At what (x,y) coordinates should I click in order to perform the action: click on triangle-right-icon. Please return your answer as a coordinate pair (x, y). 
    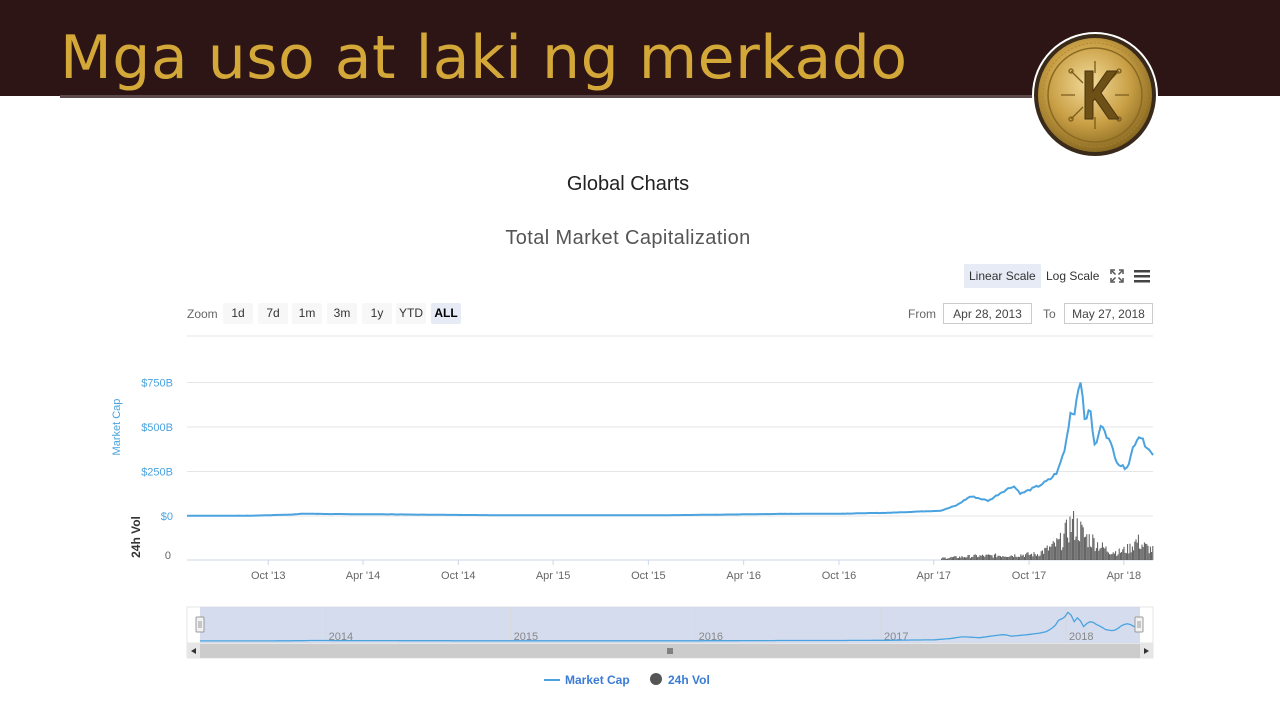
    Looking at the image, I should click on (1146, 651).